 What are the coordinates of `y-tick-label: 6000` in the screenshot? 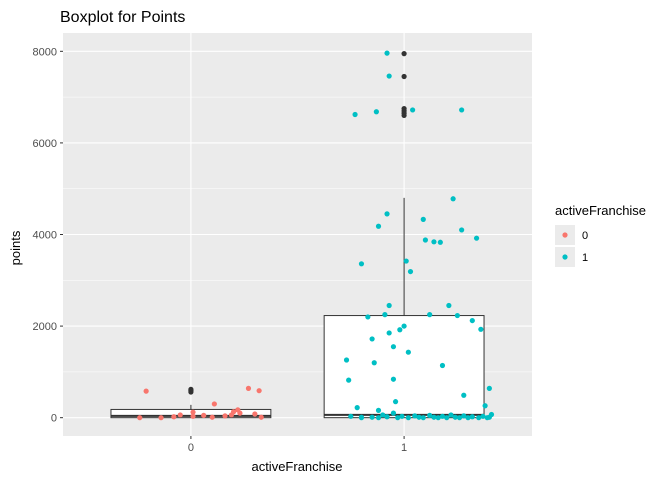 It's located at (45, 144).